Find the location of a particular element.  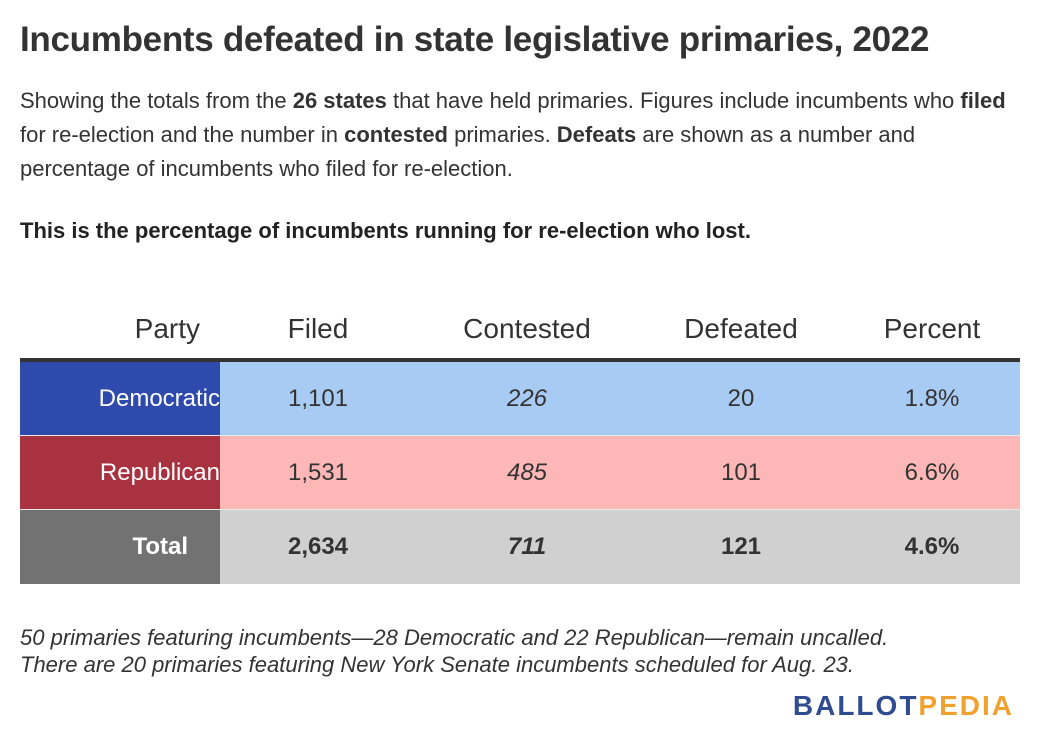

filed-cell: 1,531 is located at coordinates (318, 472).